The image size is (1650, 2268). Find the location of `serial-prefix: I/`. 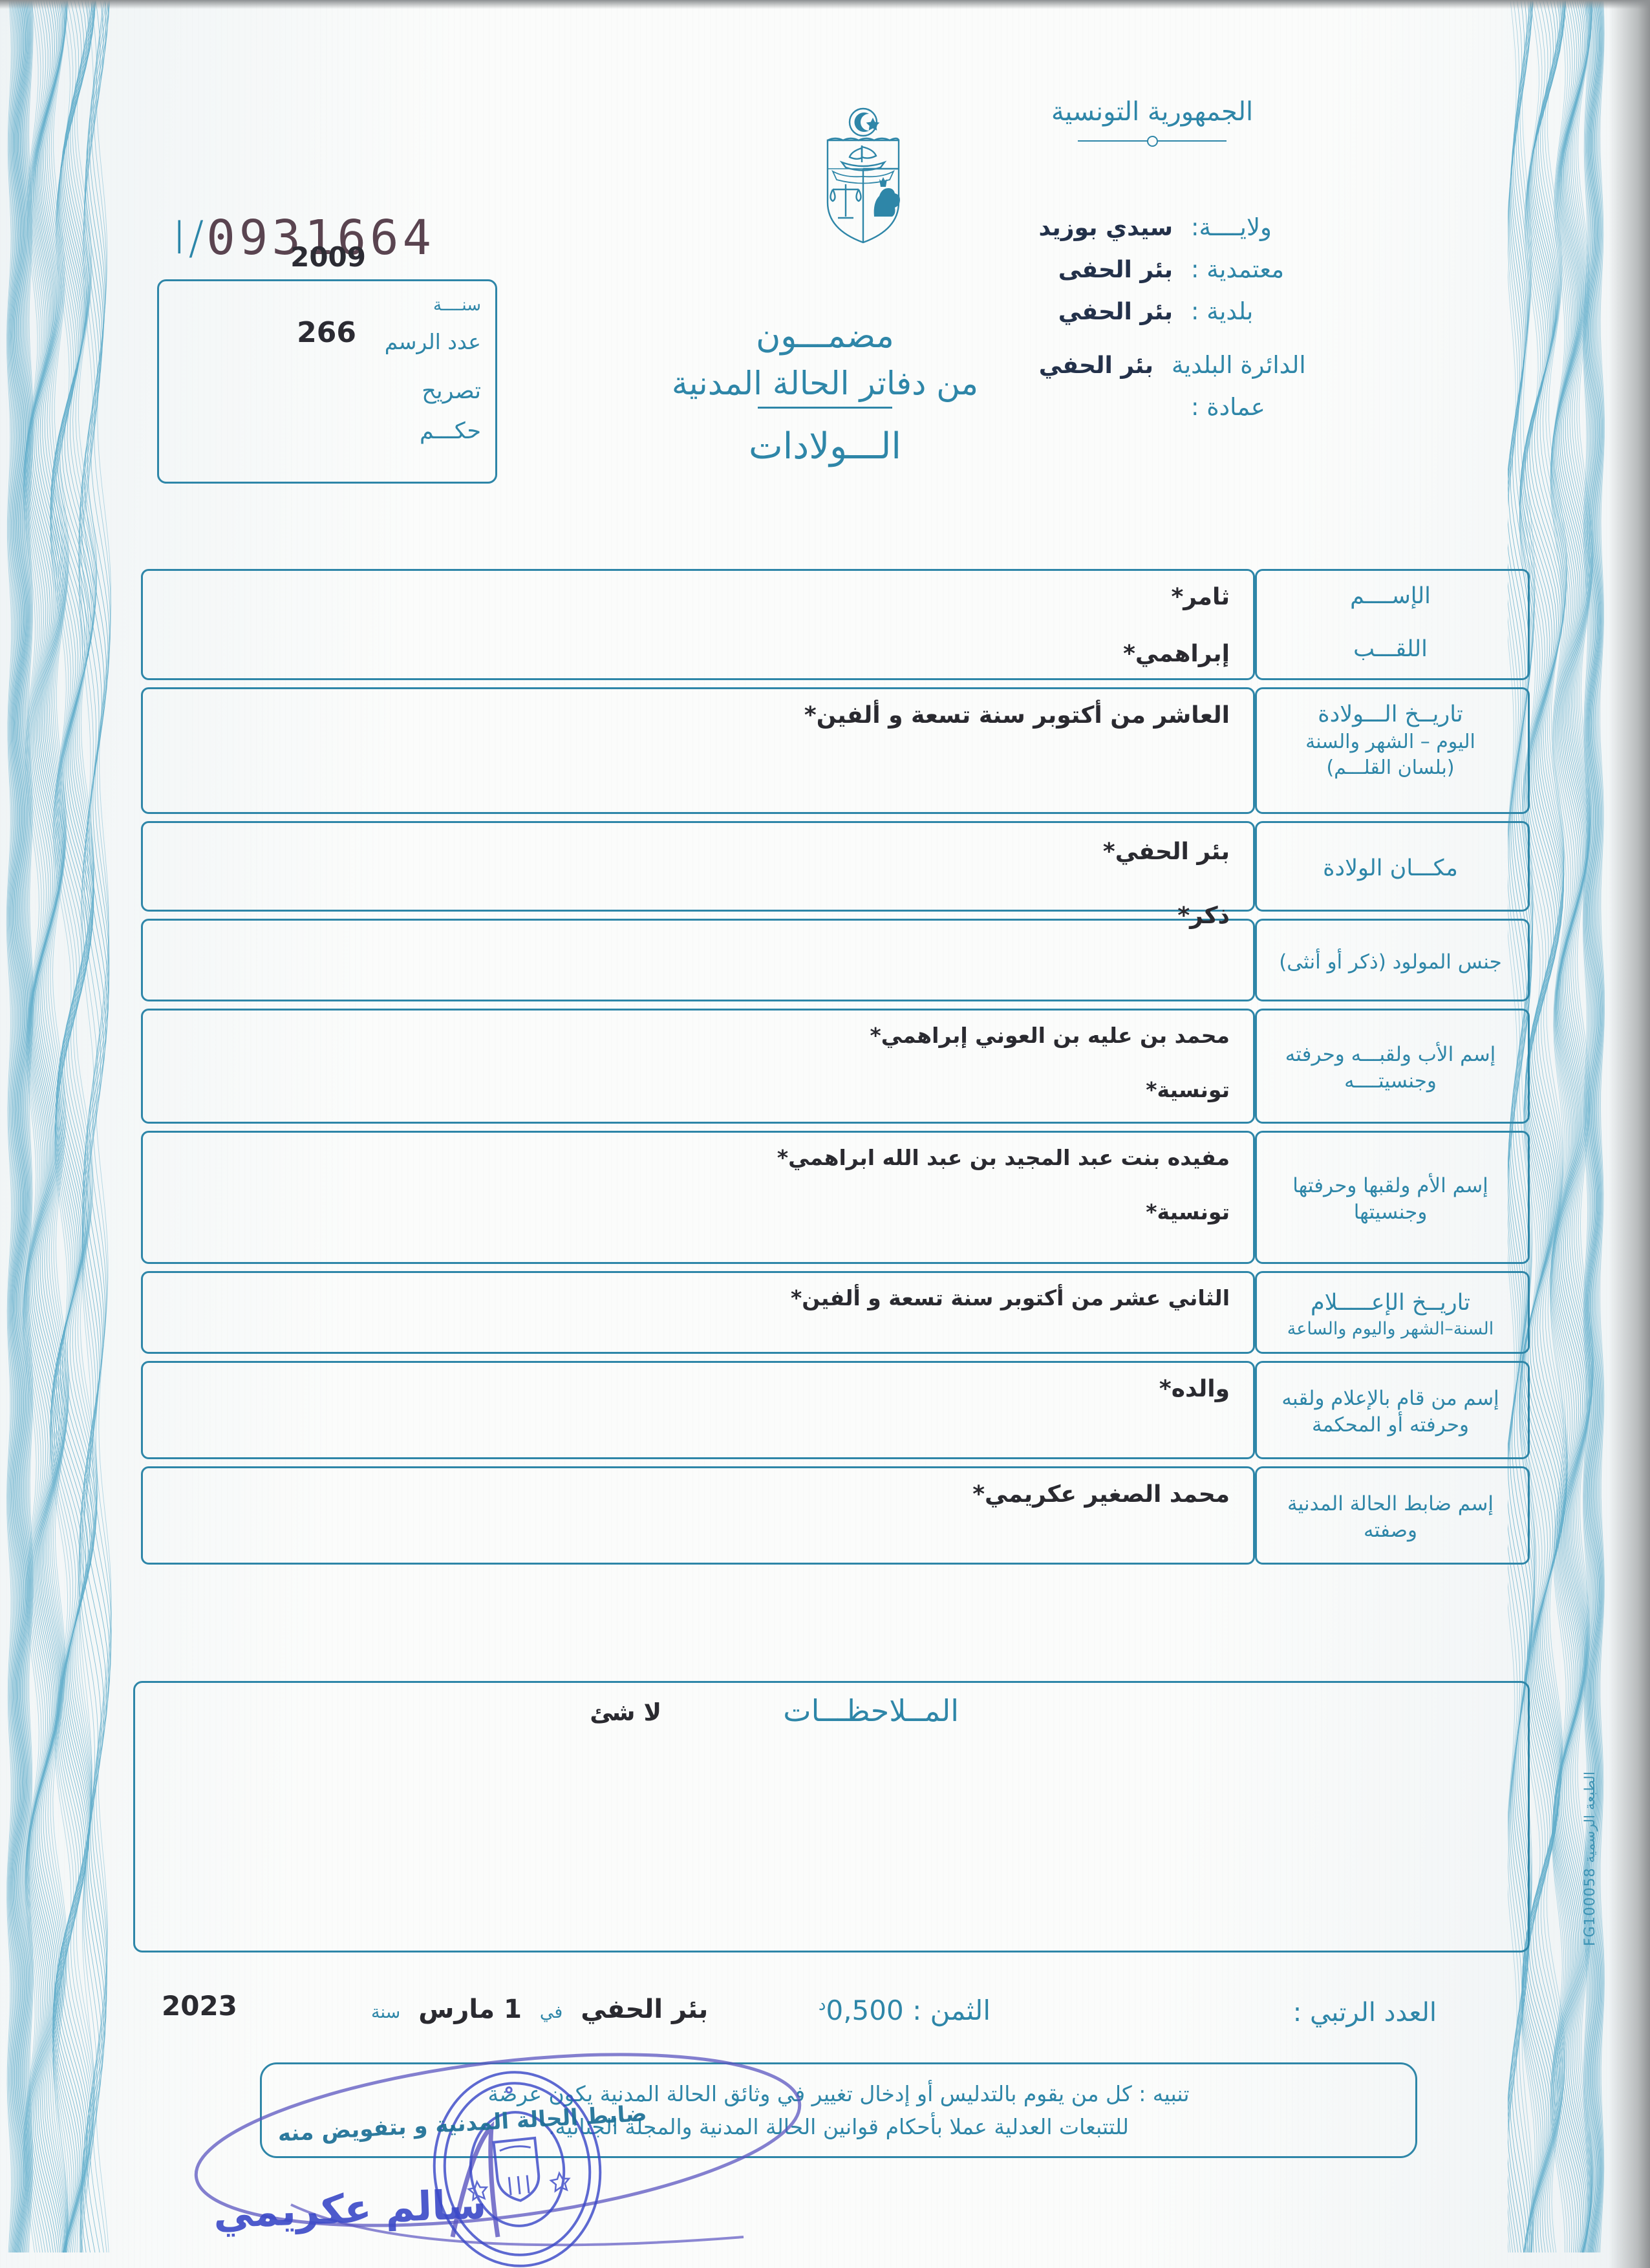

serial-prefix: I/ is located at coordinates (190, 237).